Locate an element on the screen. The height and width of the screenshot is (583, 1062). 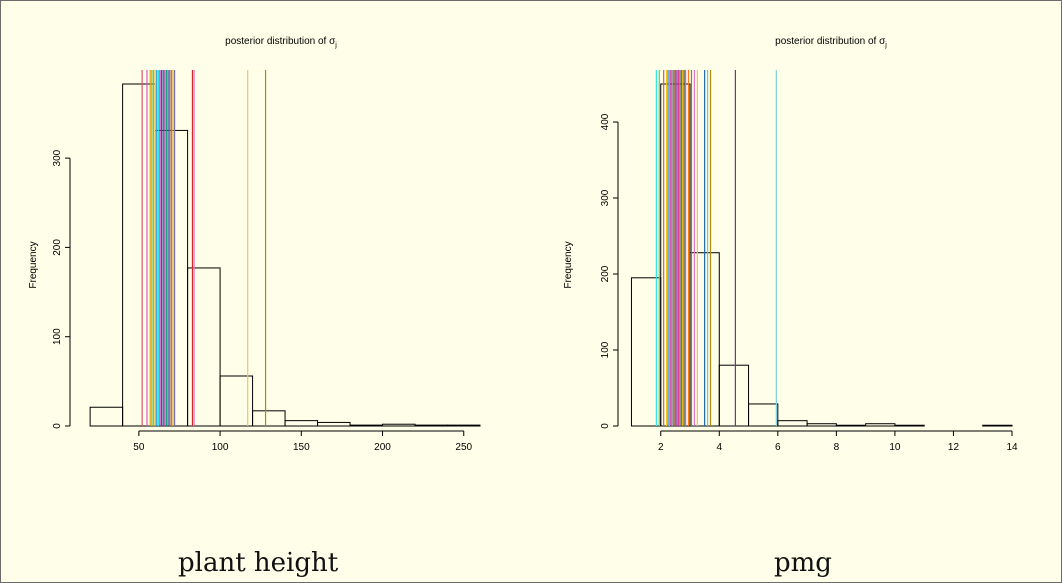
x-tick-label: 50 is located at coordinates (139, 447).